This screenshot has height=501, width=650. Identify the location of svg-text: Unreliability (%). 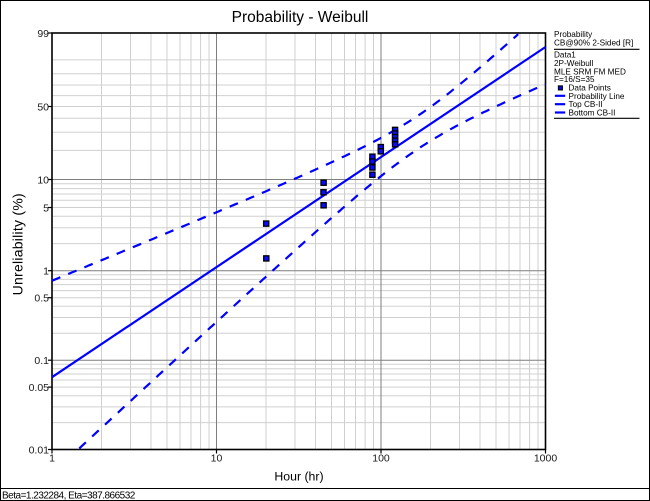
(18, 244).